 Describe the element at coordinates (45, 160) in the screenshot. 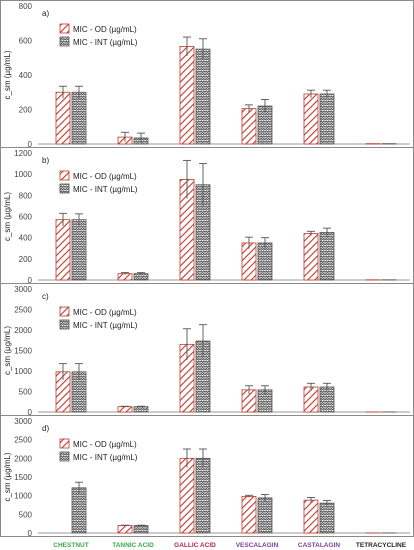

I see `panel-label: b)` at that location.